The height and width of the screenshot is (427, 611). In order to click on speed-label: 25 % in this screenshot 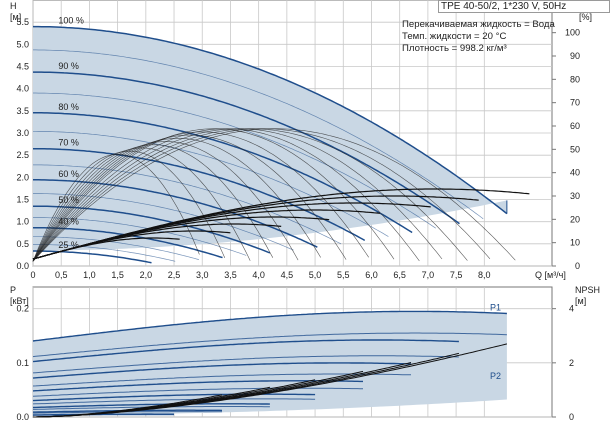, I will do `click(68, 245)`.